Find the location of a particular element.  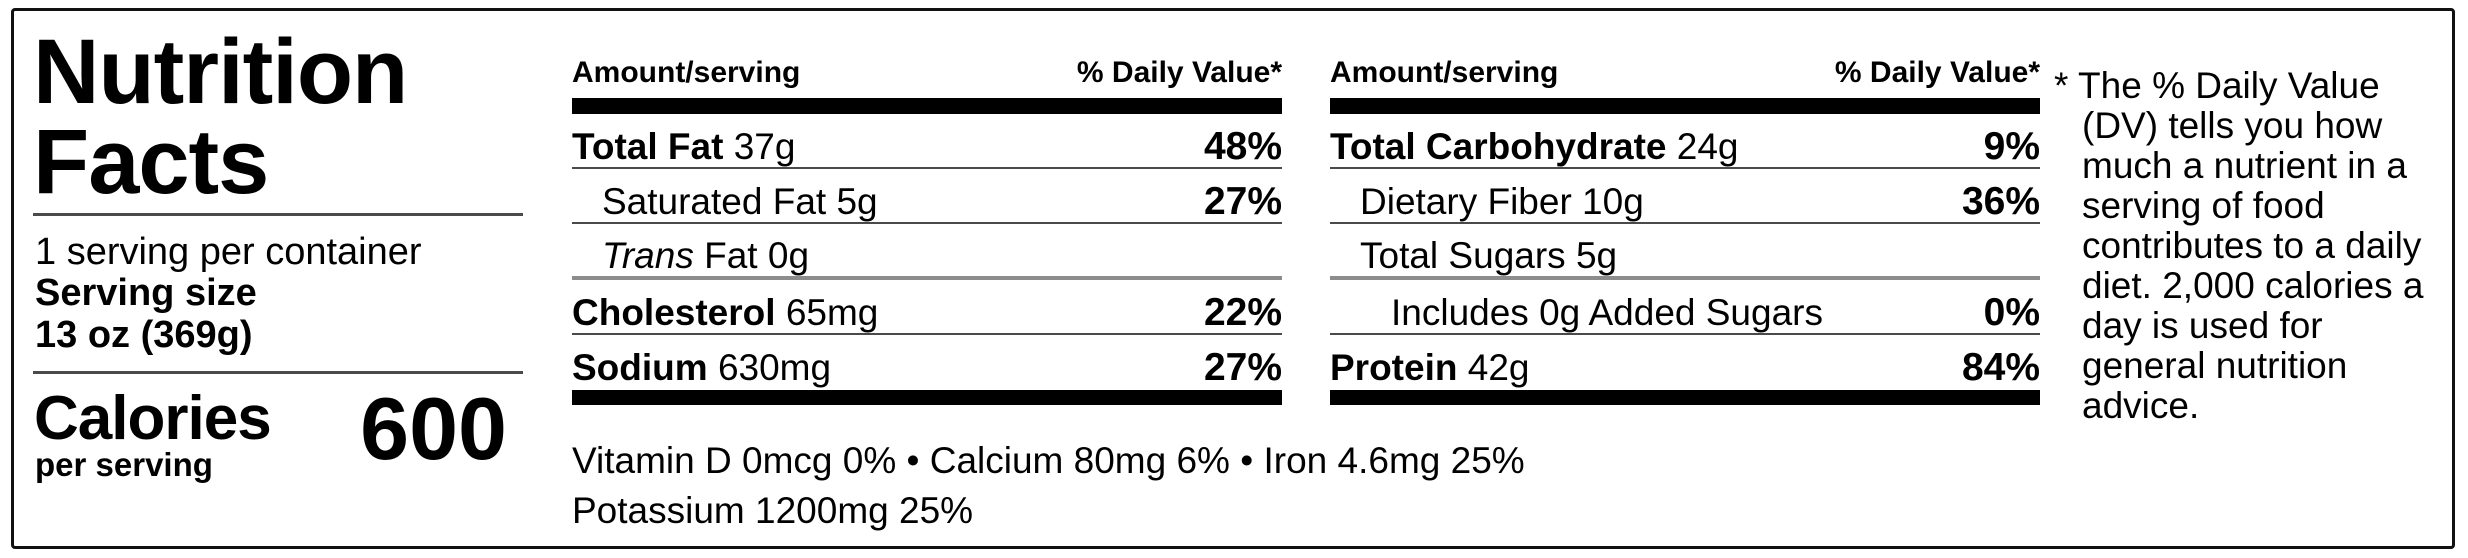

serving-size-value: 13 oz (369g) is located at coordinates (144, 335).